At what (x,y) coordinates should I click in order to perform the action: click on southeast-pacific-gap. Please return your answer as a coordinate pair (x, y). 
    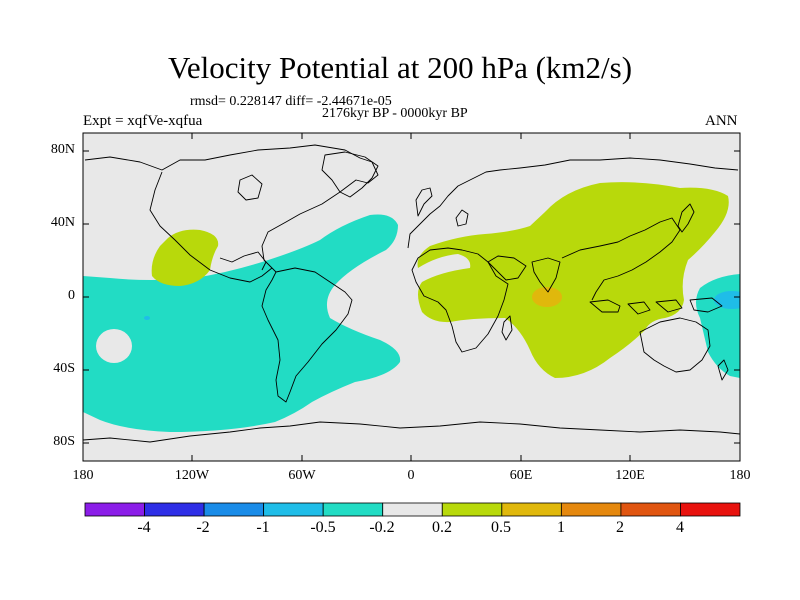
    Looking at the image, I should click on (114, 346).